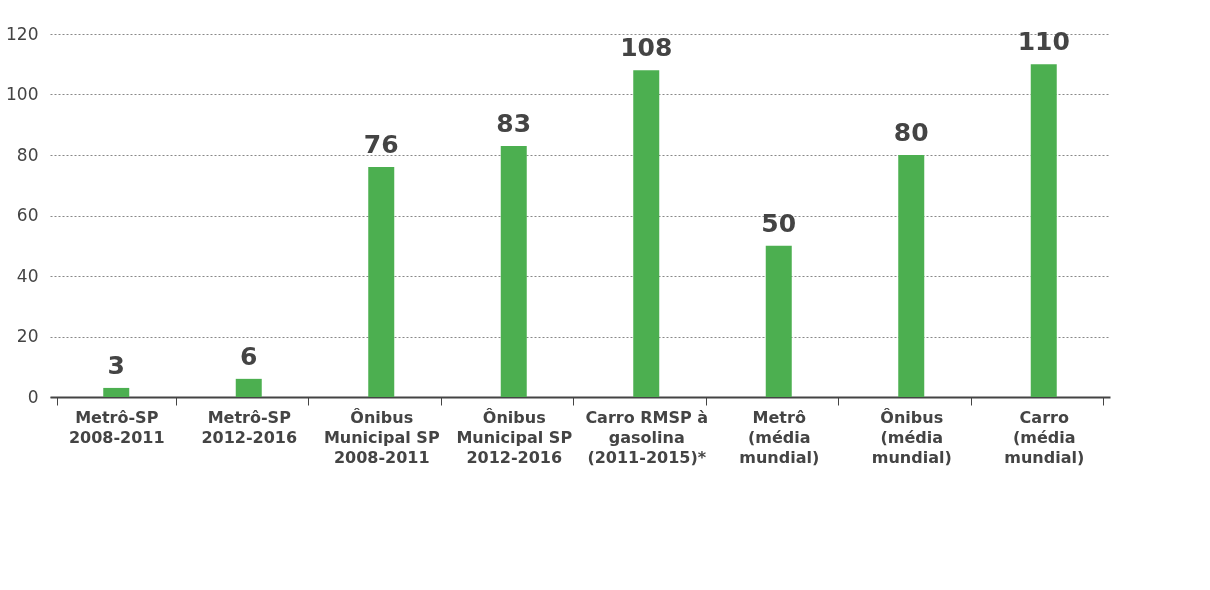  What do you see at coordinates (647, 437) in the screenshot?
I see `x-tick-label: Carro RMSP à gasolina (2011-2015)*` at bounding box center [647, 437].